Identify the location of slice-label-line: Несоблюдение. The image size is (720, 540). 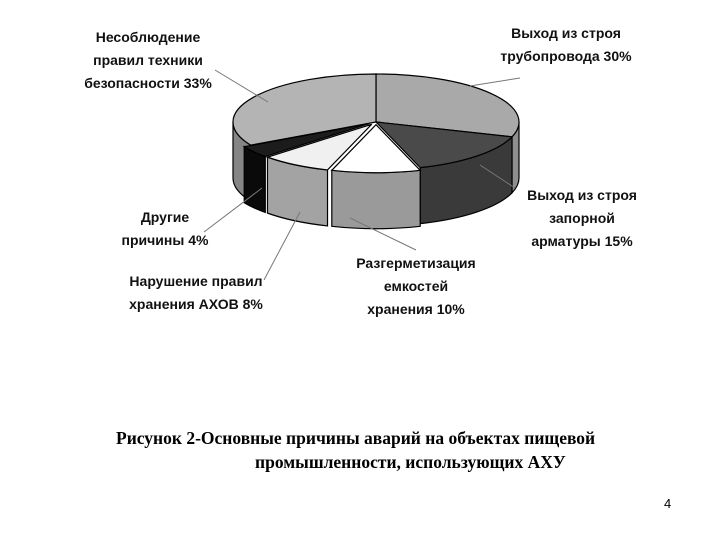
(148, 37).